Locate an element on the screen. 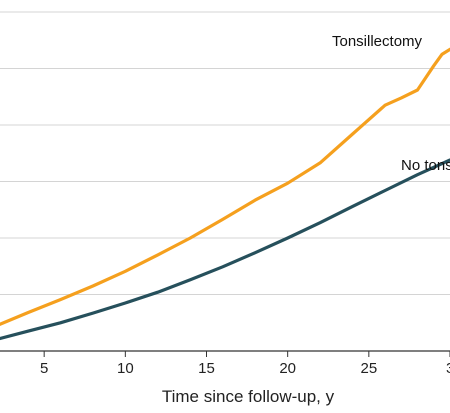 This screenshot has height=413, width=450. x-tick-label: 10 is located at coordinates (125, 368).